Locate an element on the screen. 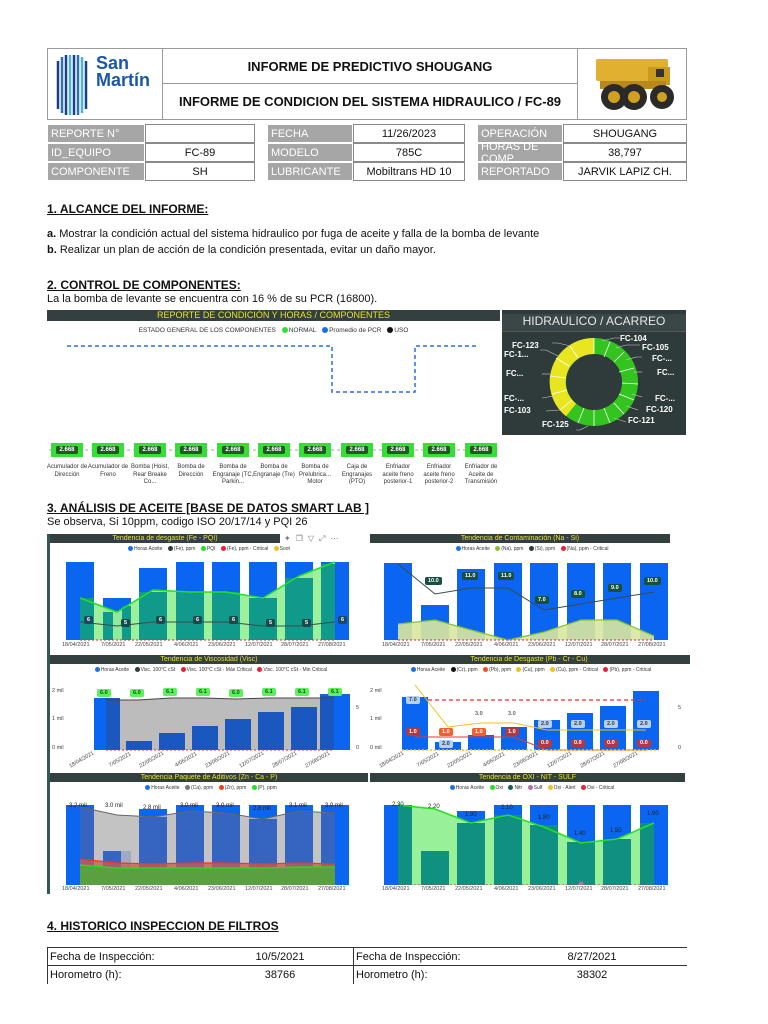 Image resolution: width=768 pixels, height=1024 pixels. data-label: 6 is located at coordinates (89, 620).